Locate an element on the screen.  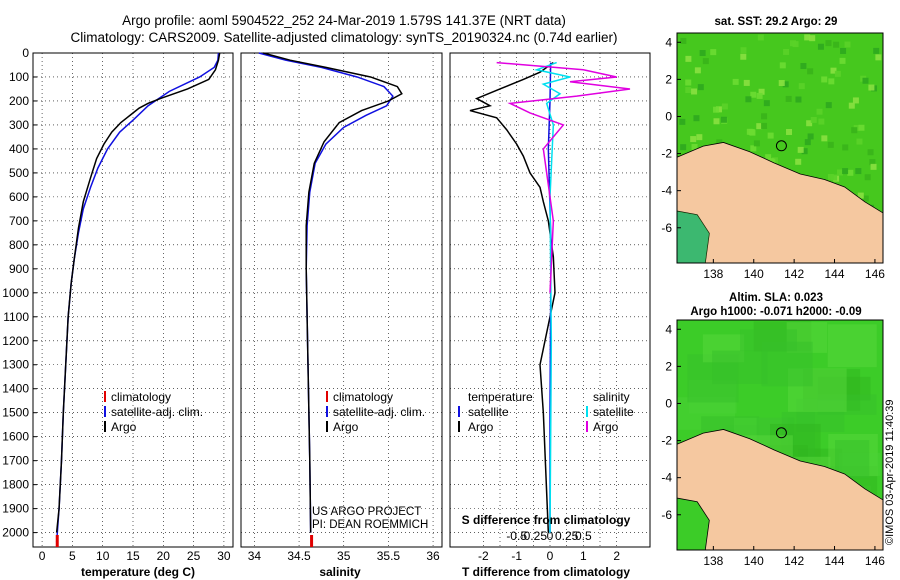
y-tick-label: 1300 is located at coordinates (15, 365).